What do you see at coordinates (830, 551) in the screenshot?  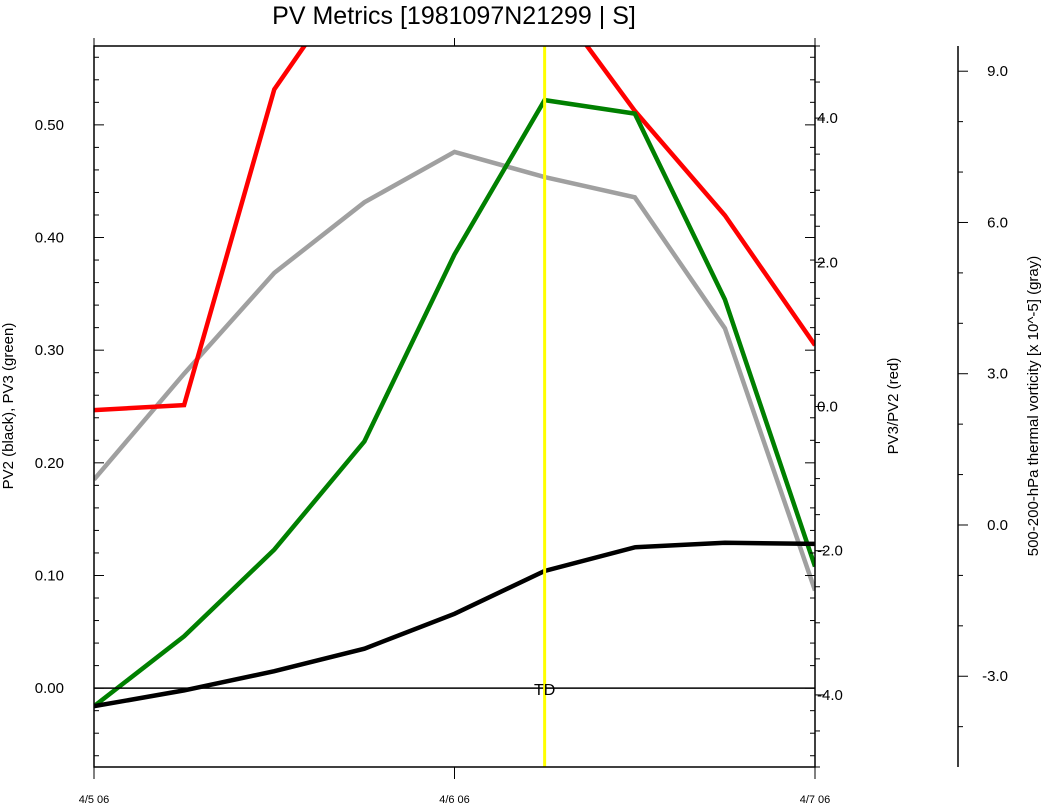 I see `right-tick-label: -2.0` at bounding box center [830, 551].